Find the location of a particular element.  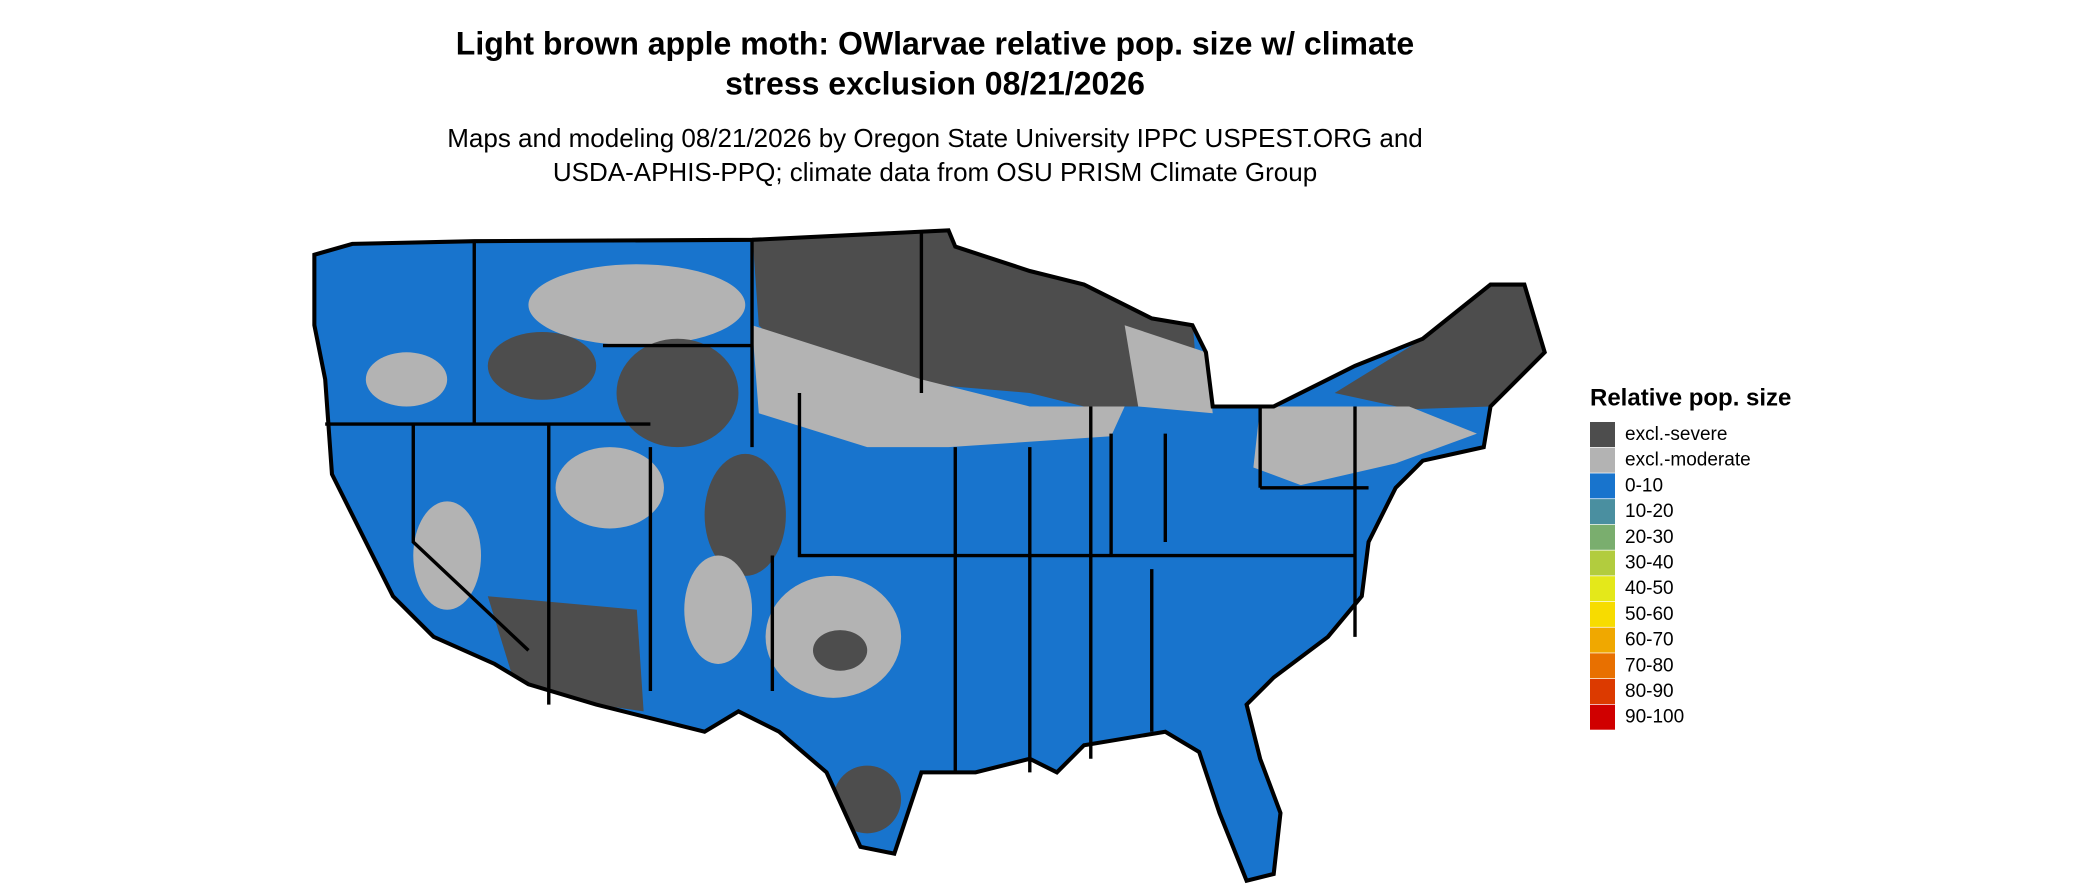

legend-label: 70-80 is located at coordinates (1649, 665).